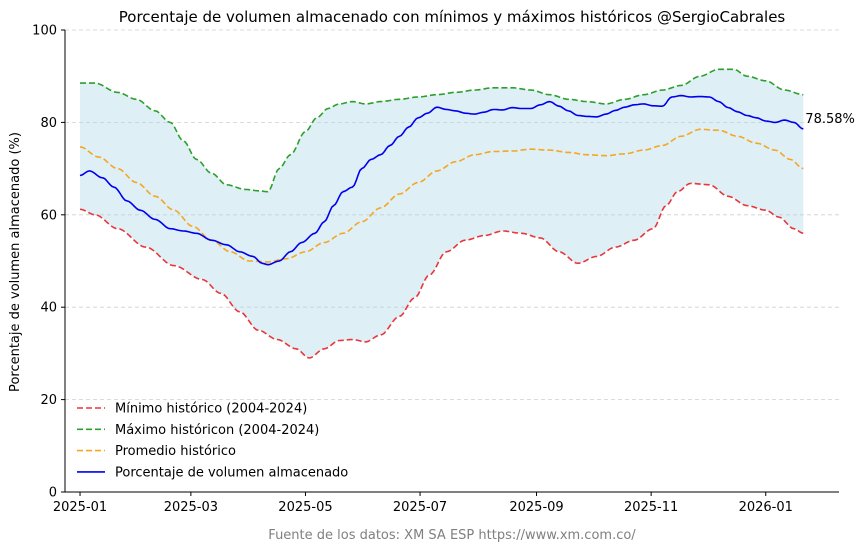 The image size is (865, 545). I want to click on y-tick-label-80: 80, so click(48, 123).